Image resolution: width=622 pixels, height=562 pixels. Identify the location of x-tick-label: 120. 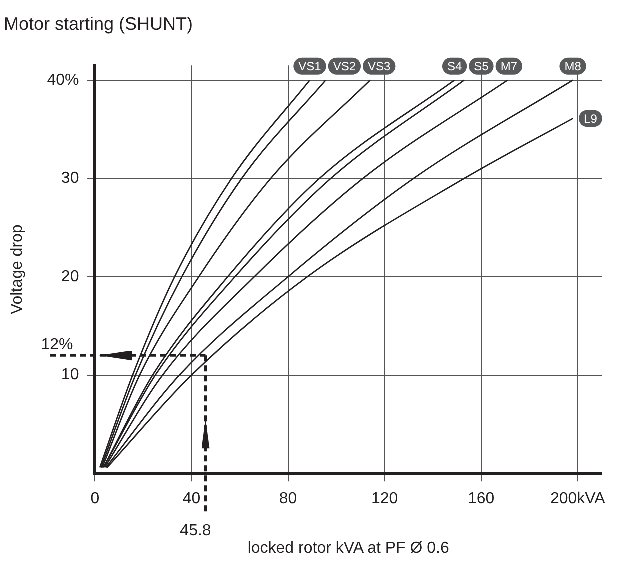
(384, 499).